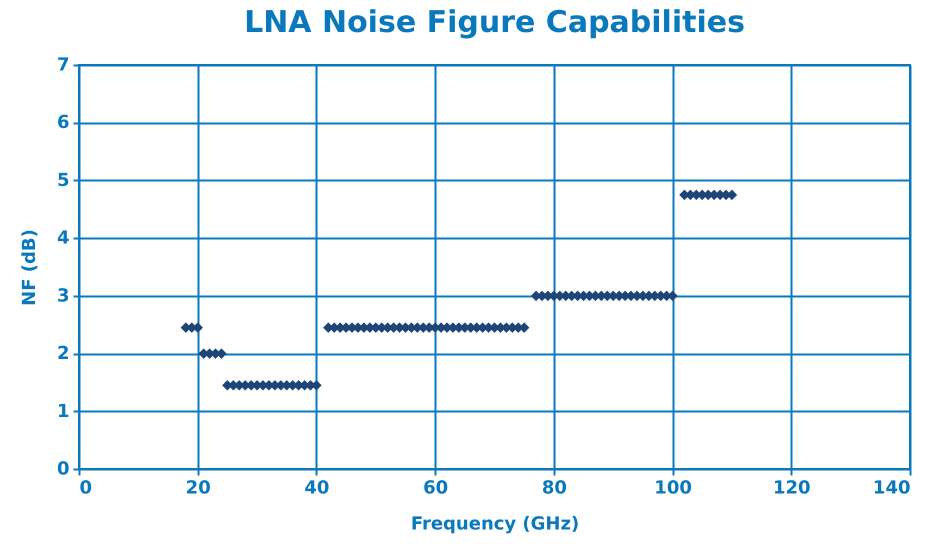 The height and width of the screenshot is (552, 929). What do you see at coordinates (63, 238) in the screenshot?
I see `y-tick-label: 4` at bounding box center [63, 238].